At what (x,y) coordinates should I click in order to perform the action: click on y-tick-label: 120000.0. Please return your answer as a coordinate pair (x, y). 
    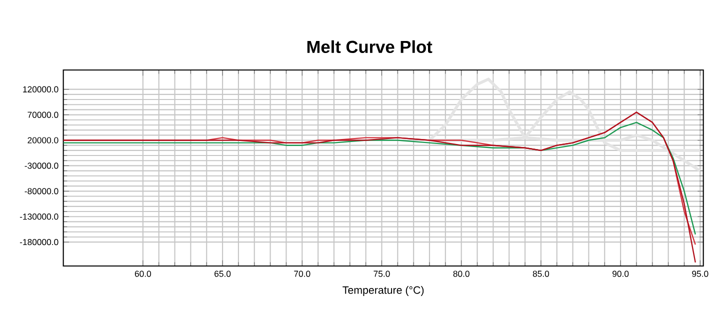
    Looking at the image, I should click on (40, 89).